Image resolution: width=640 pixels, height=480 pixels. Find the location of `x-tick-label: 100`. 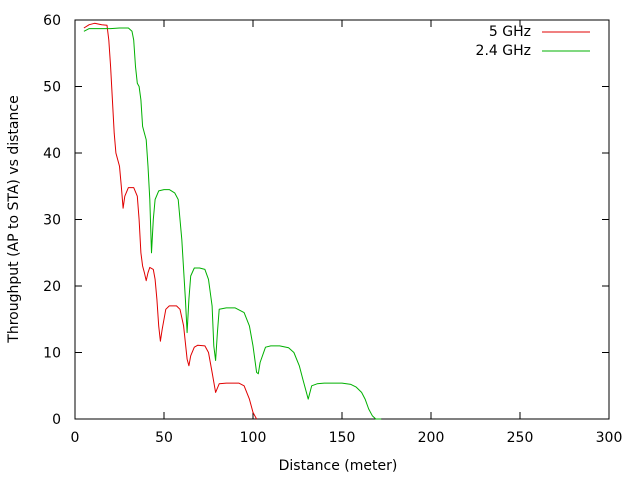

x-tick-label: 100 is located at coordinates (253, 438).